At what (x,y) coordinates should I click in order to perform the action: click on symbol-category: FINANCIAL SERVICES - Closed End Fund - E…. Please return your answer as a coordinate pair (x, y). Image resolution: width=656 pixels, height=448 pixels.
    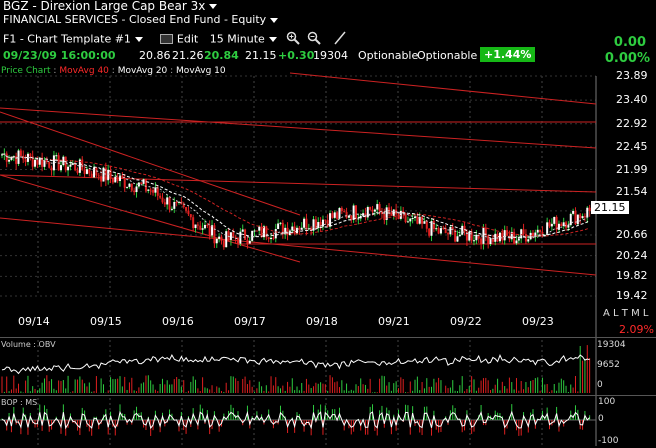
    Looking at the image, I should click on (141, 19).